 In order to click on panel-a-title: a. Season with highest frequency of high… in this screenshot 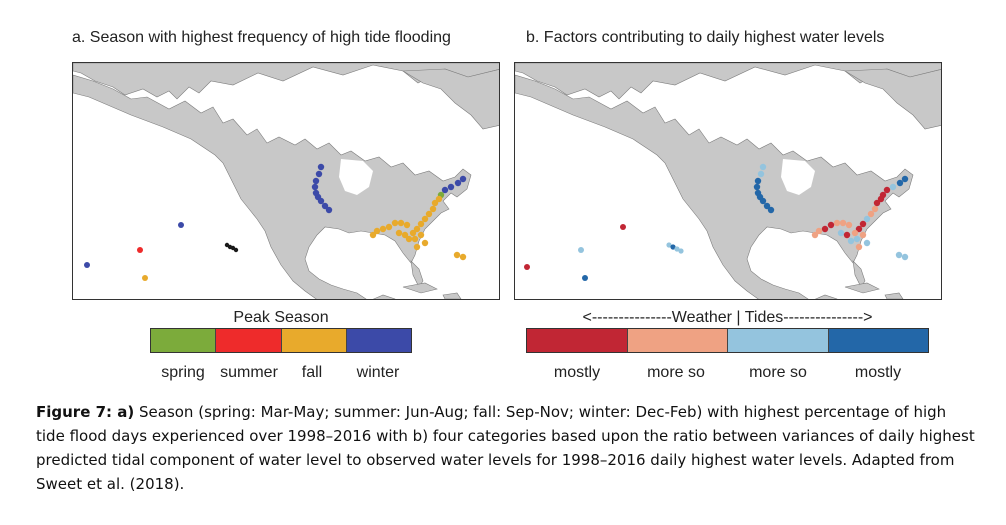, I will do `click(261, 37)`.